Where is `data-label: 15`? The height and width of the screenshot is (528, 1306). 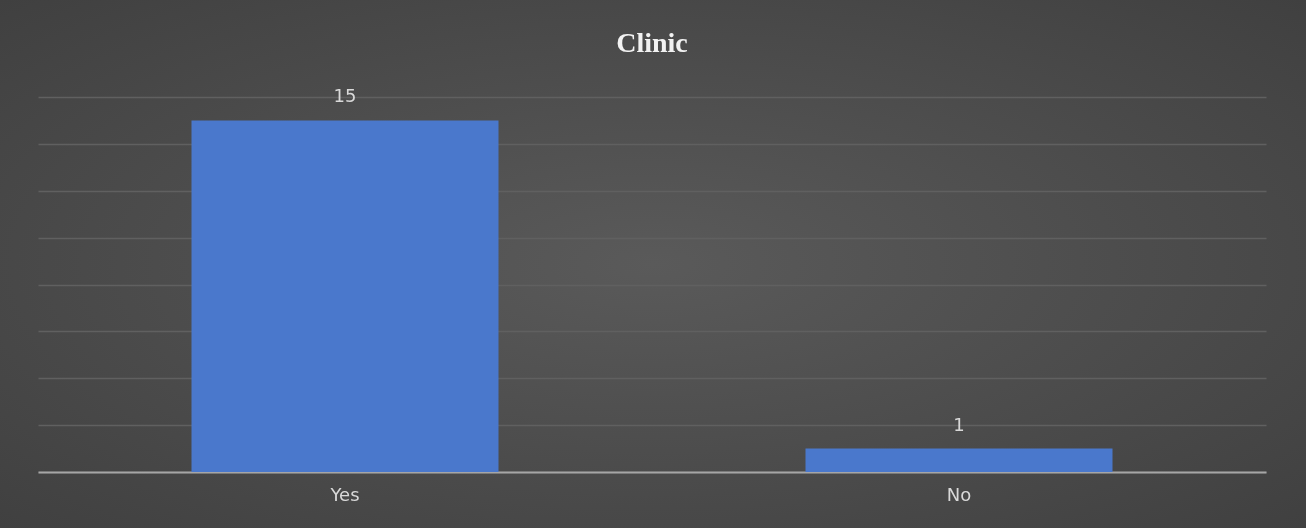 data-label: 15 is located at coordinates (345, 96).